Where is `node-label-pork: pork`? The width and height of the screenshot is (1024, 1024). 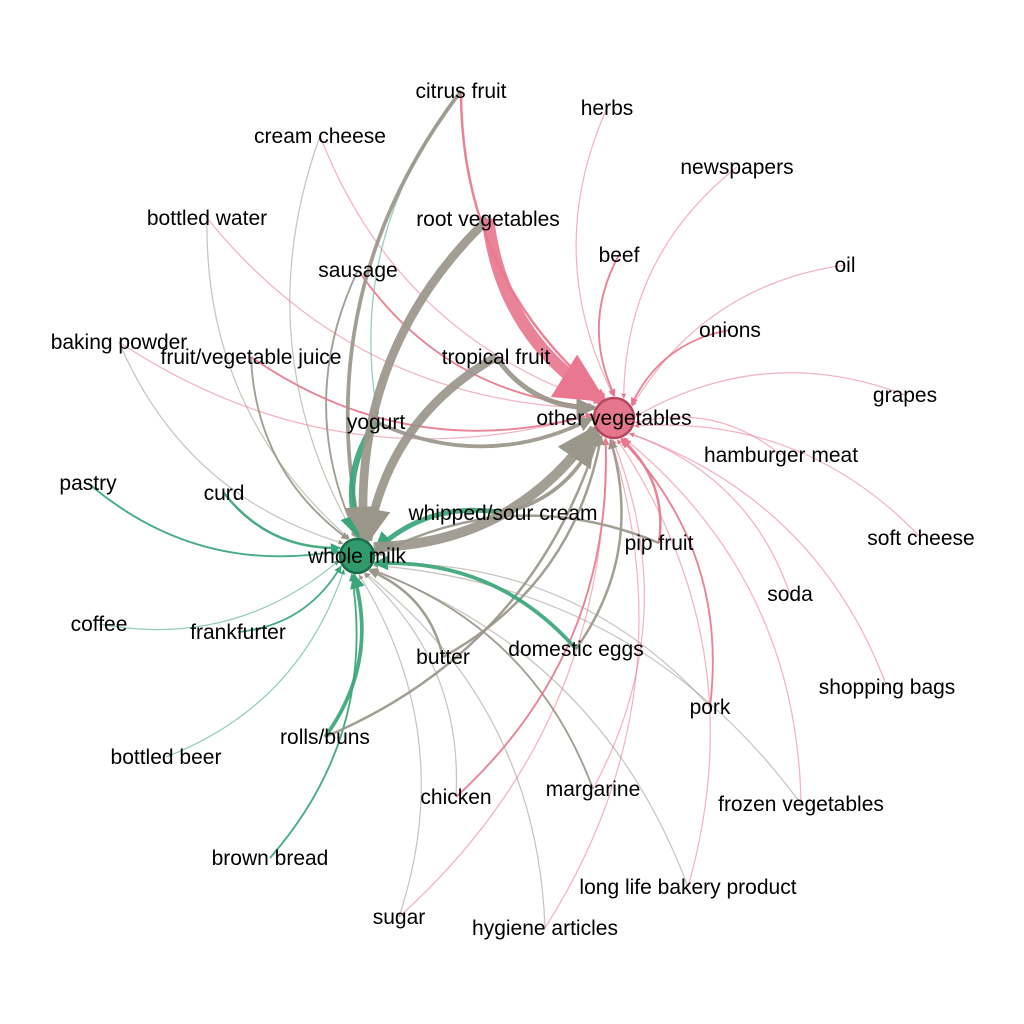
node-label-pork: pork is located at coordinates (710, 707).